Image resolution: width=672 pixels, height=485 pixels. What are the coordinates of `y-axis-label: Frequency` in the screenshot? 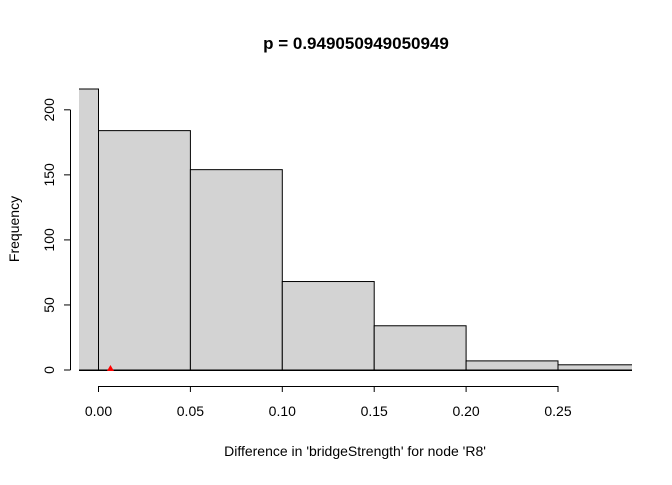 It's located at (14, 229).